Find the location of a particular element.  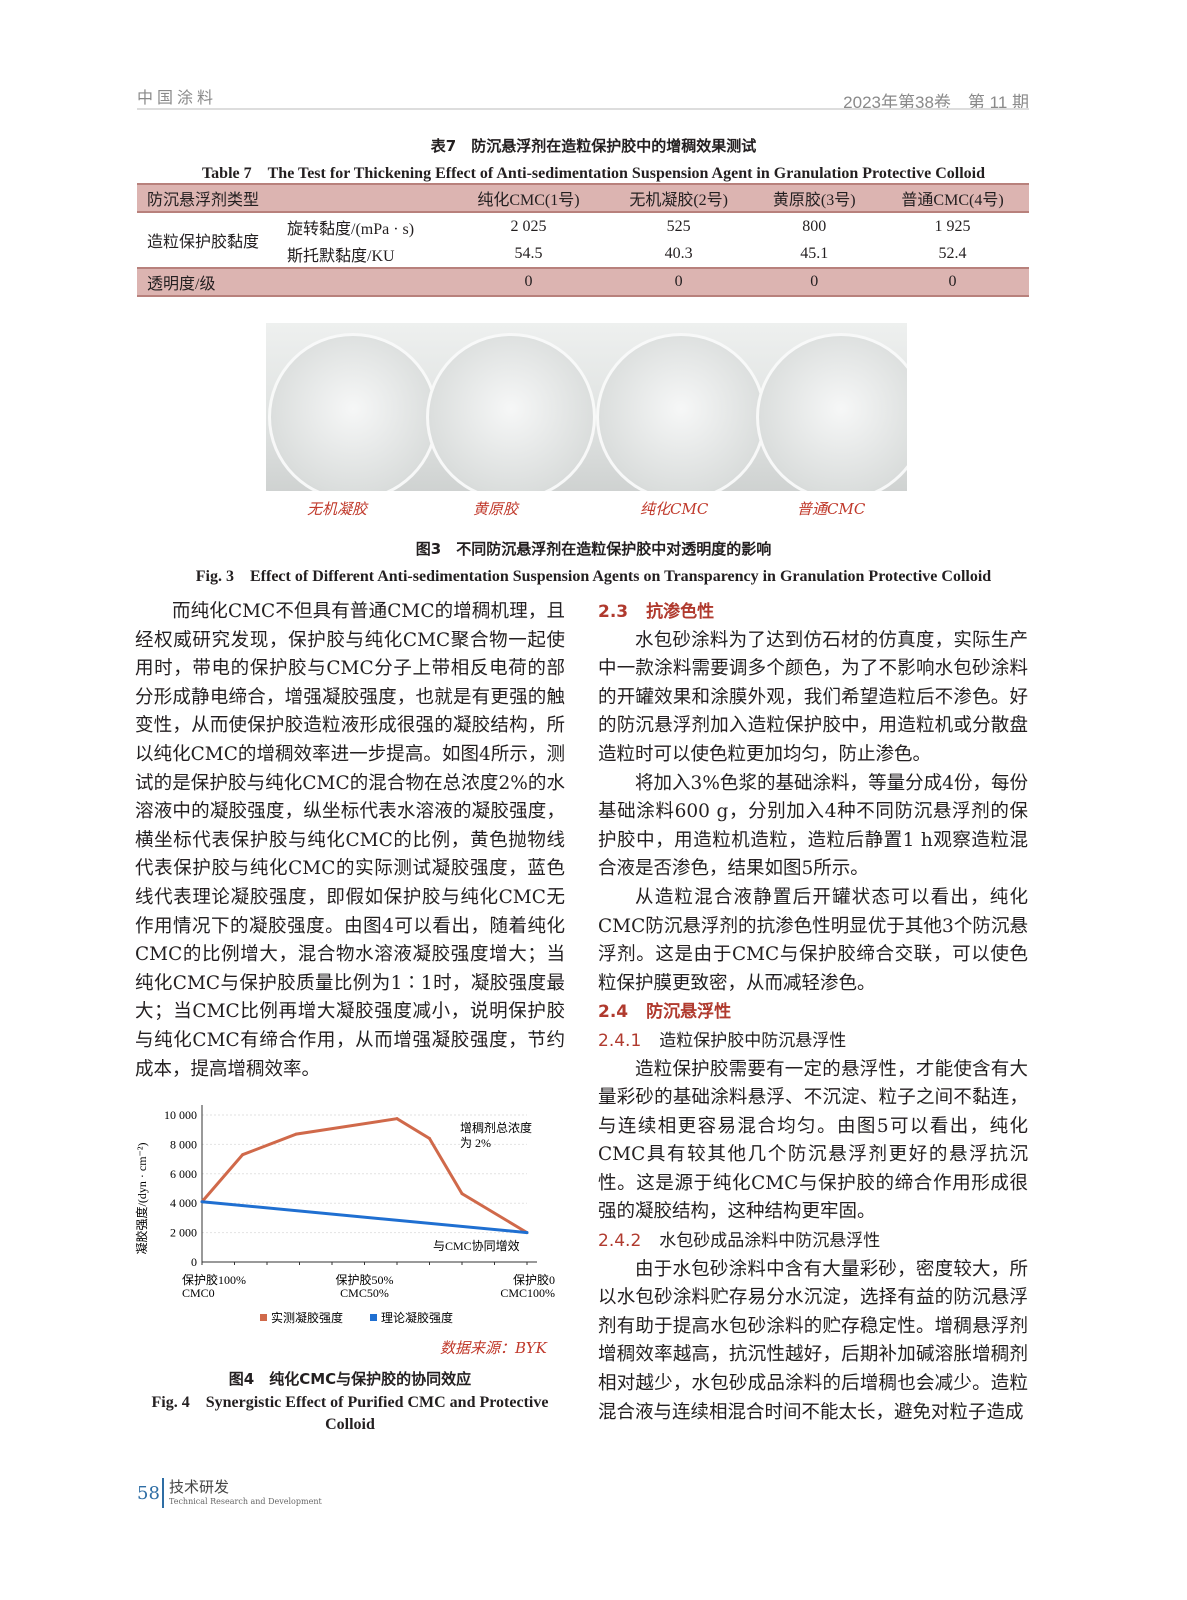

data-source: 数据来源：BYK is located at coordinates (493, 1348).